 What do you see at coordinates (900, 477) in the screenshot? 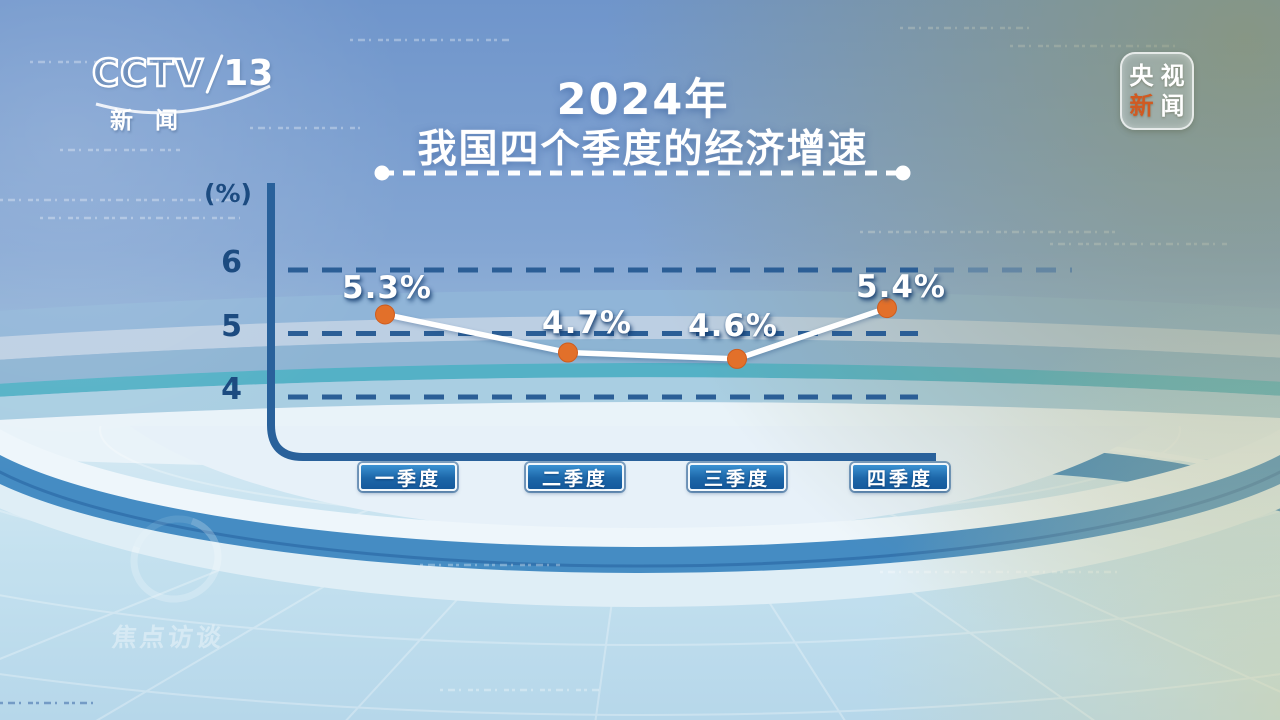
I see `quarter-badge-4: 四季度` at bounding box center [900, 477].